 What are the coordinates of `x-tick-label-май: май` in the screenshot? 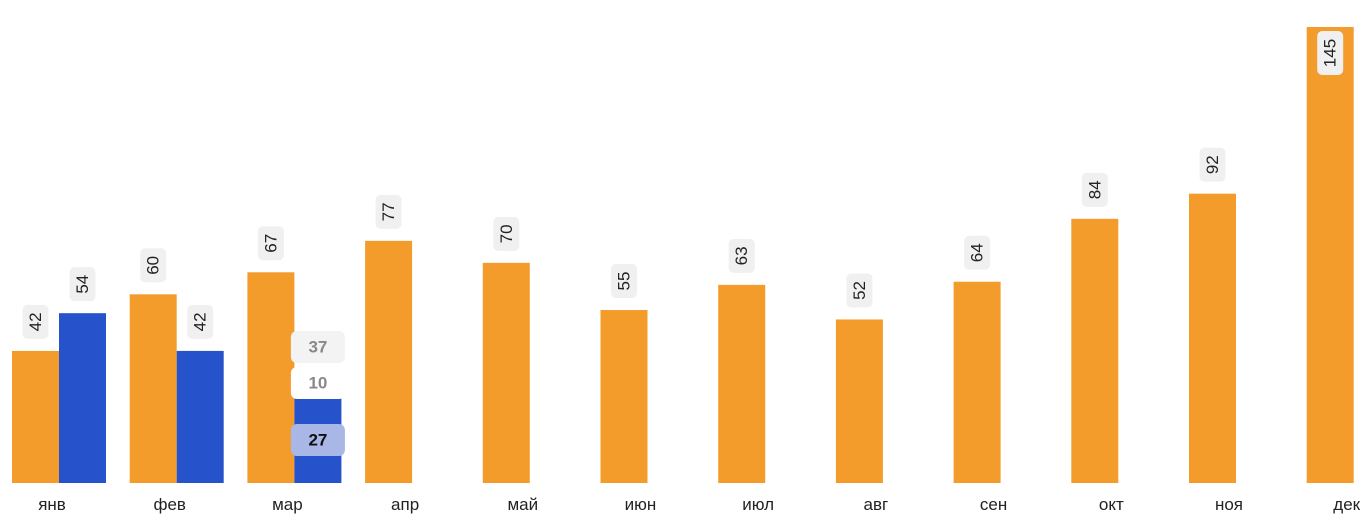 It's located at (522, 504).